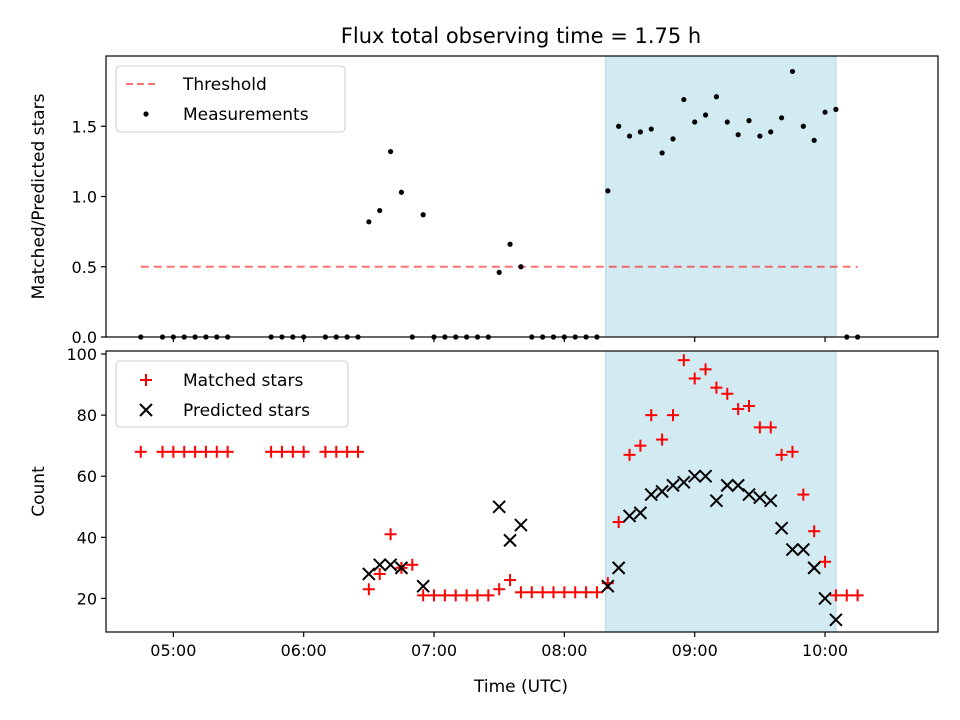 This screenshot has width=960, height=720. What do you see at coordinates (84, 197) in the screenshot?
I see `y-tick-label: 1.0` at bounding box center [84, 197].